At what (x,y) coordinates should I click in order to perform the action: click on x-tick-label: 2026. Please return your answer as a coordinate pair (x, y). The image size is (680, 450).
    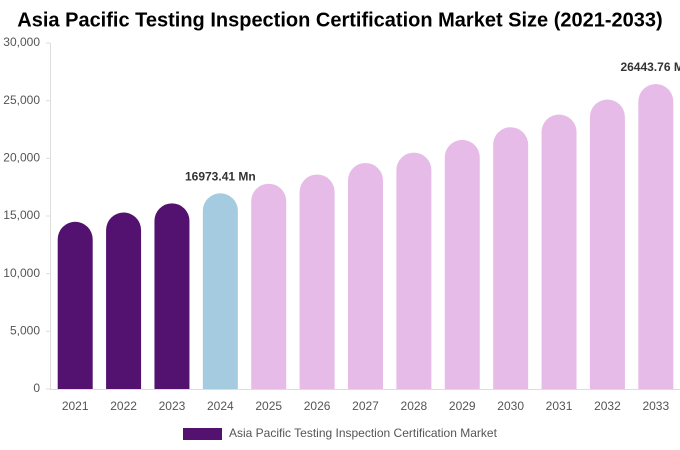
    Looking at the image, I should click on (317, 406).